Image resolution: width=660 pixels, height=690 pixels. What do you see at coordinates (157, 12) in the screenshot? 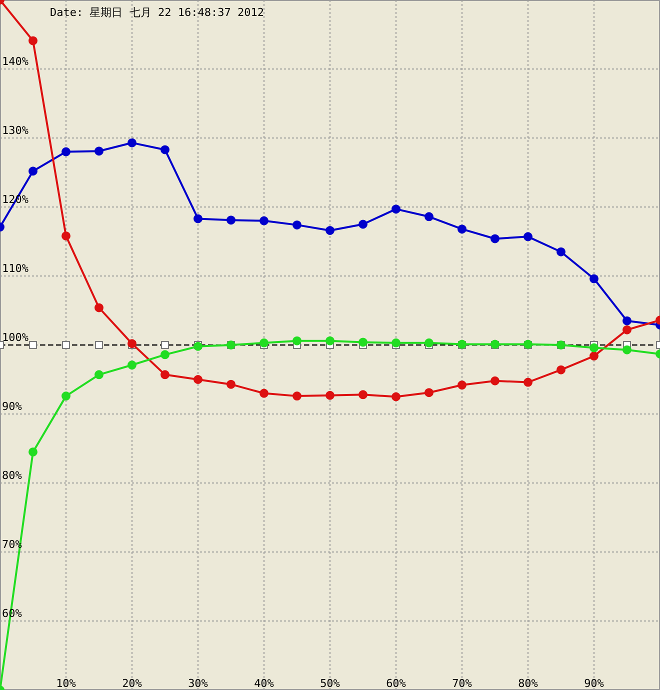
I see `text: Date: 星期日 七月 22 16:48:37 2012` at bounding box center [157, 12].